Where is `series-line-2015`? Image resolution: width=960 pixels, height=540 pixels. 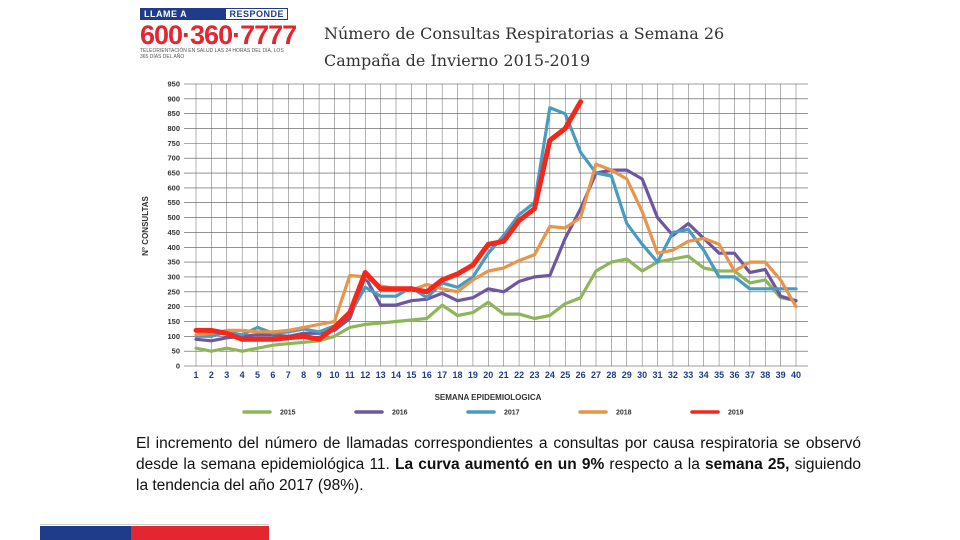
series-line-2015 is located at coordinates (496, 303).